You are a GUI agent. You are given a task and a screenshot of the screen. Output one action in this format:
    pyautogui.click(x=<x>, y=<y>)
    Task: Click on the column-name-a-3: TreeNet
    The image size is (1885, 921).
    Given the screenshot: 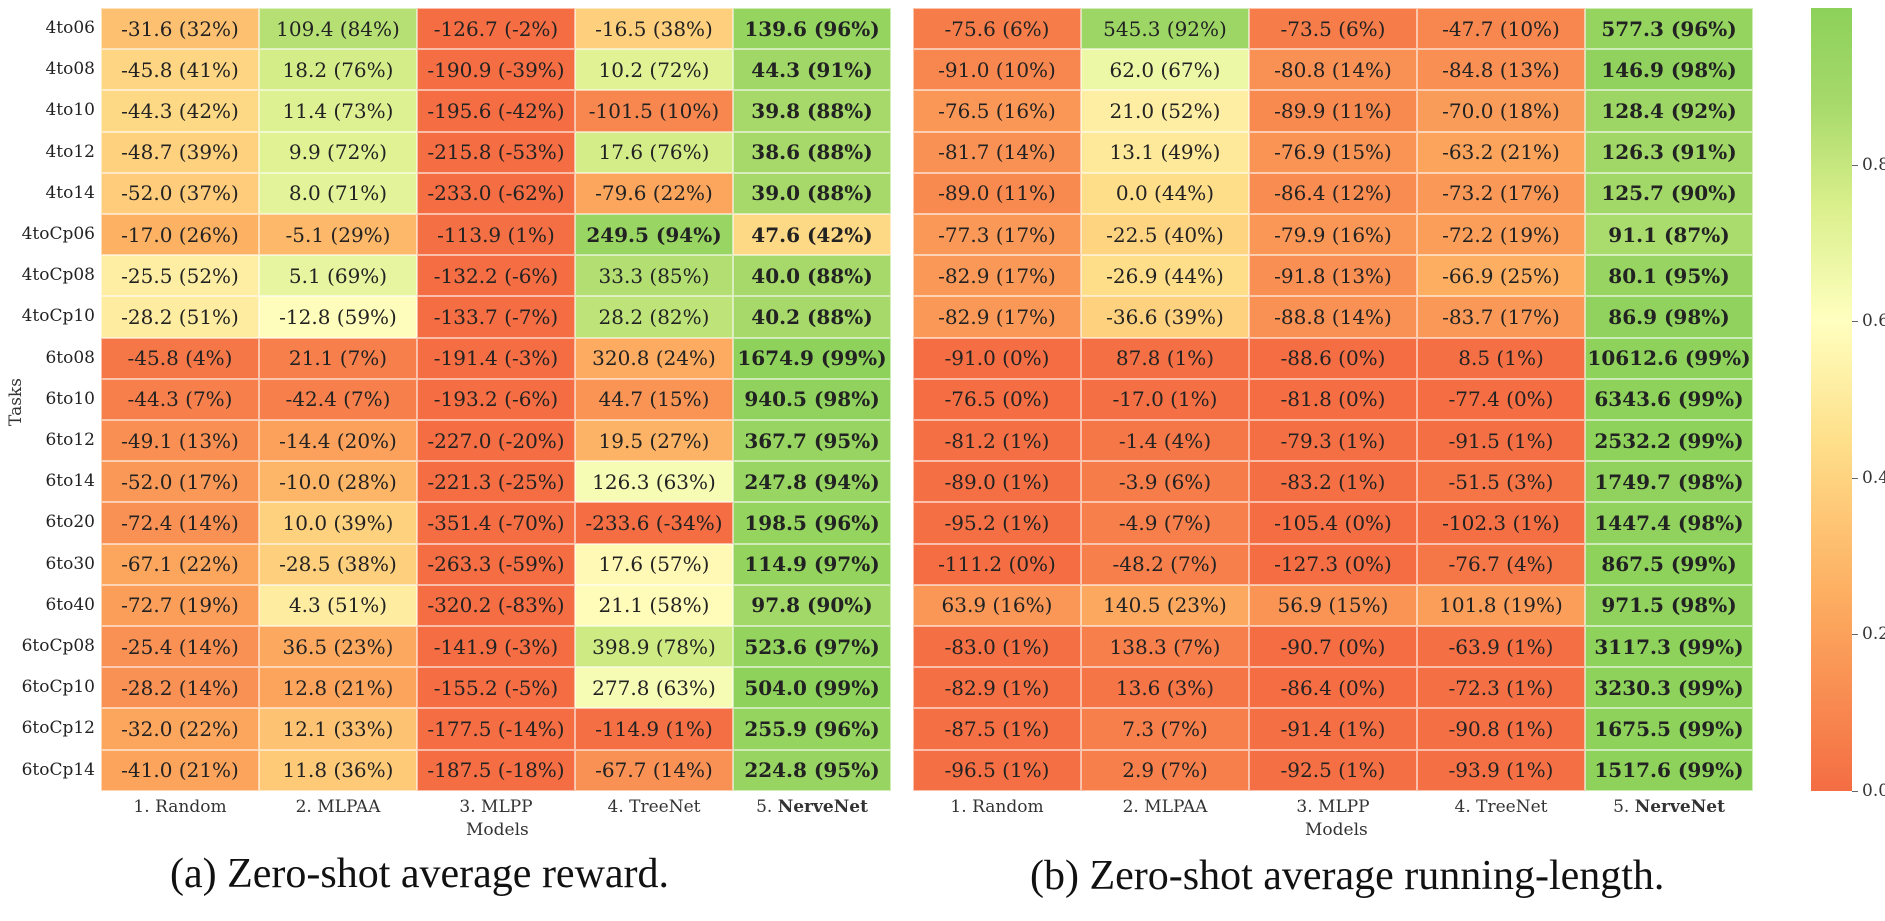 What is the action you would take?
    pyautogui.click(x=665, y=806)
    